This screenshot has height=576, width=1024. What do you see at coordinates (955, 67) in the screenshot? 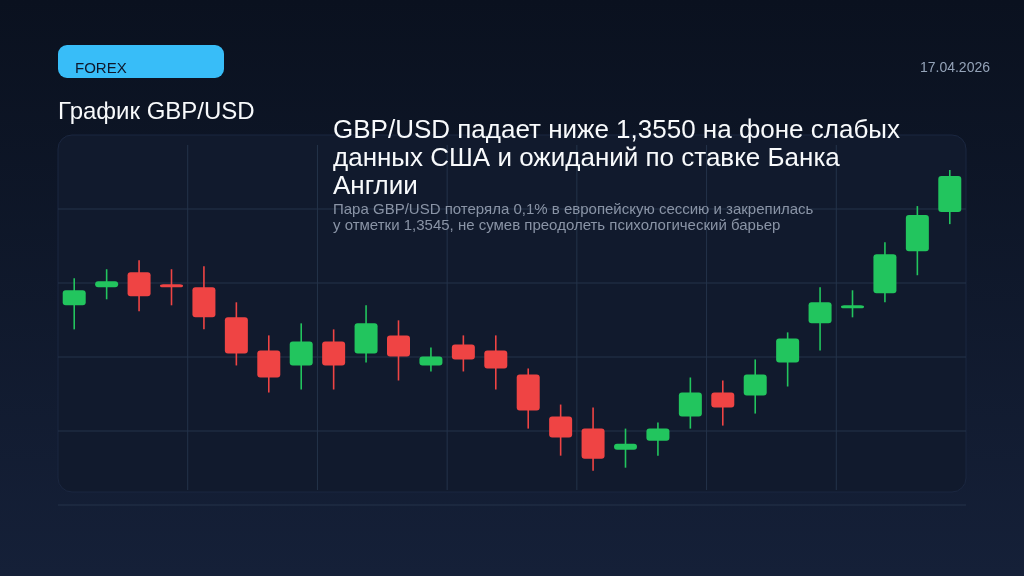
I see `text: 17.04.2026` at bounding box center [955, 67].